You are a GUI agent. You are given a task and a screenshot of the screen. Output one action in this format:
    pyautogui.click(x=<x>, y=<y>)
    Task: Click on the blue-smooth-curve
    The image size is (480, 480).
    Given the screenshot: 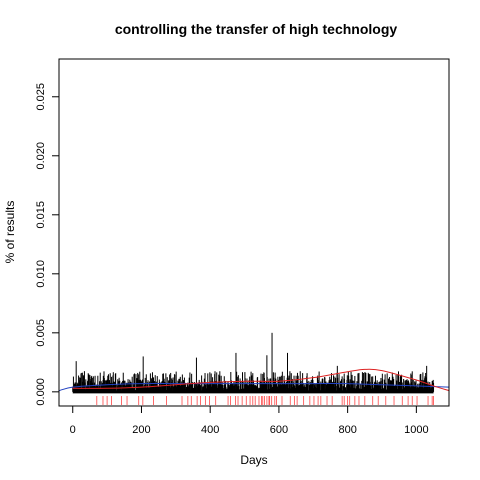 What is the action you would take?
    pyautogui.click(x=254, y=387)
    